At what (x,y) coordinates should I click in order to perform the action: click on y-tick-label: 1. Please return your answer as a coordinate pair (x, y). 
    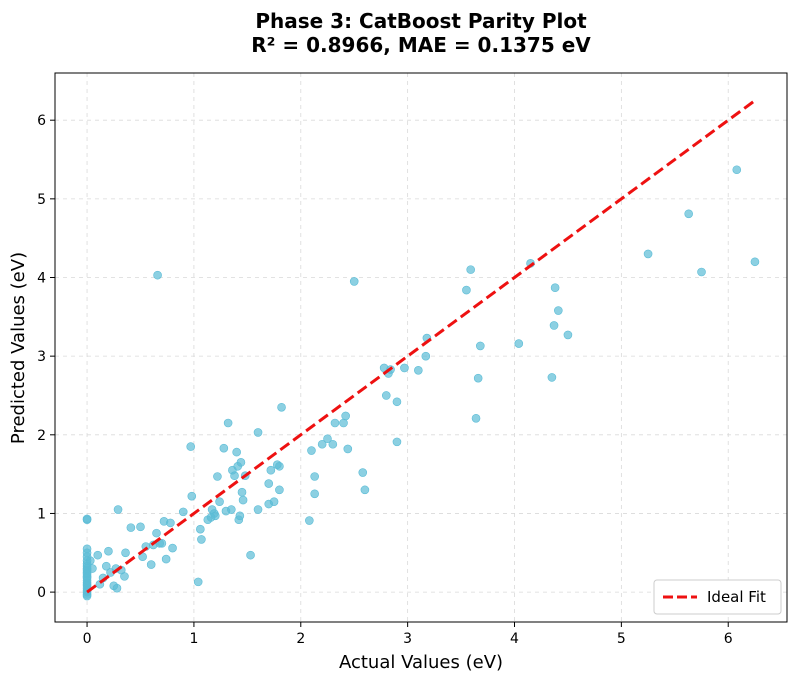
    Looking at the image, I should click on (41, 514).